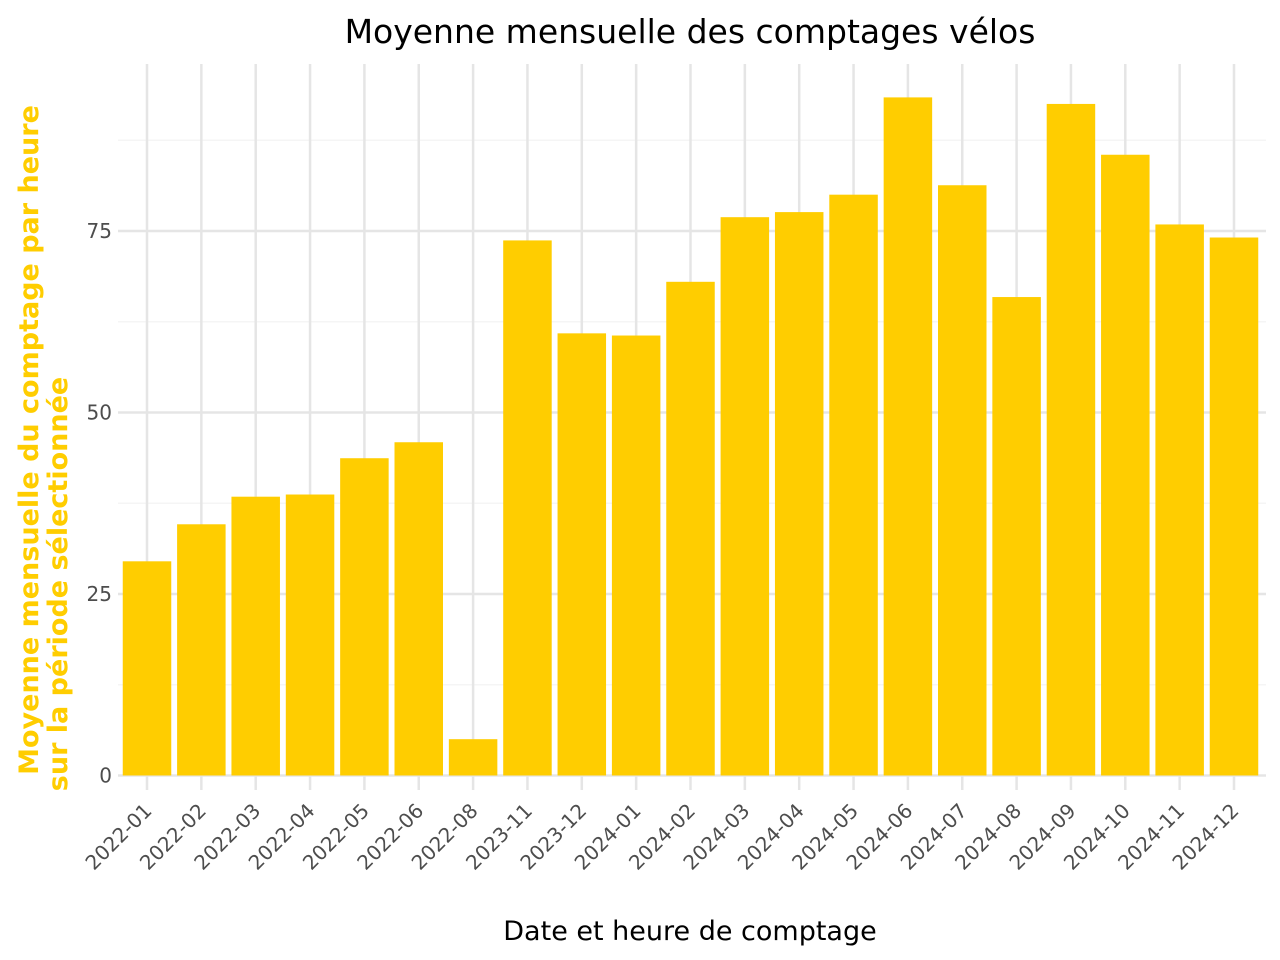  Describe the element at coordinates (29, 440) in the screenshot. I see `y-axis-label-line-1: Moyenne mensuelle du comptage par heure` at that location.